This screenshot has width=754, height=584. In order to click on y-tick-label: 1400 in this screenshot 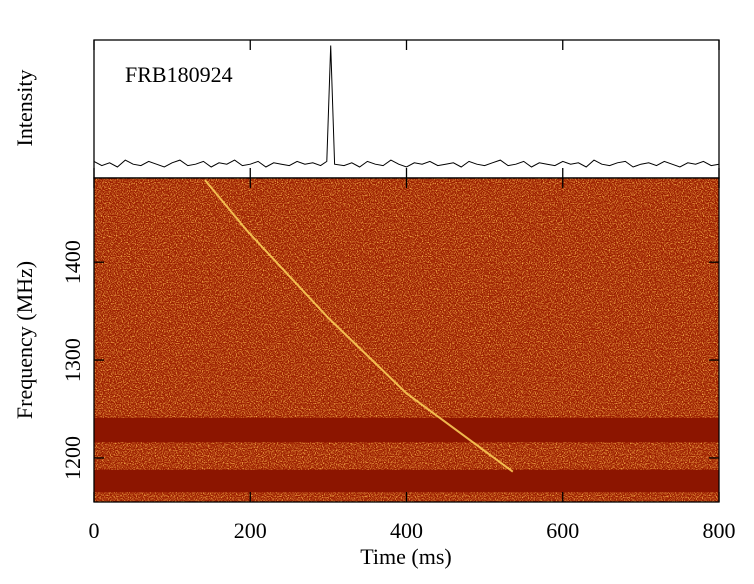, I will do `click(72, 262)`.